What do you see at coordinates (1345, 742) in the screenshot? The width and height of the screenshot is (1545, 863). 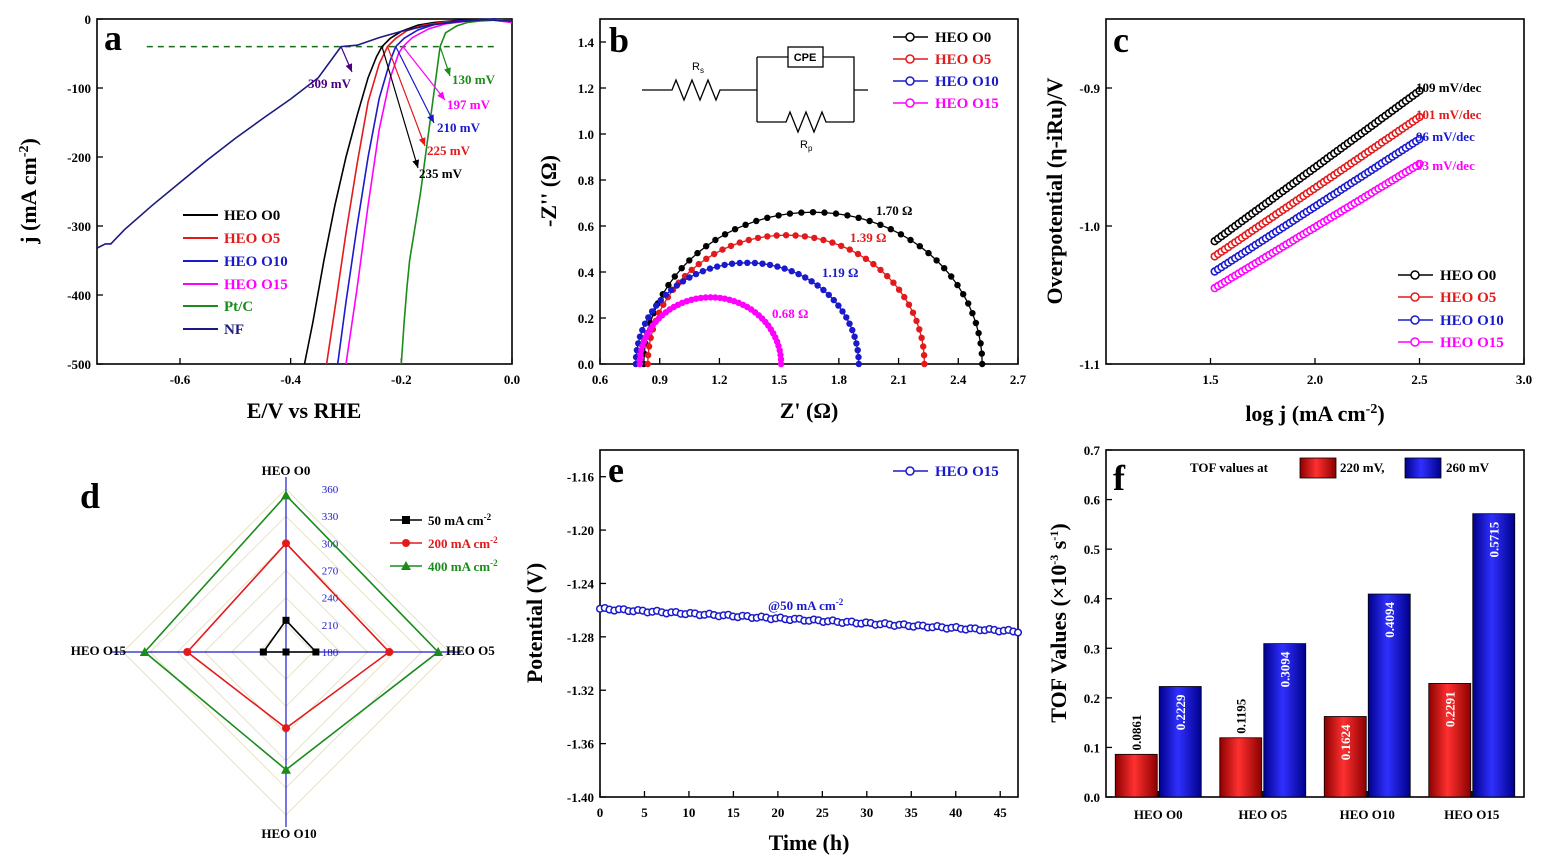 I see `tof-label-0-2: 0.1624` at bounding box center [1345, 742].